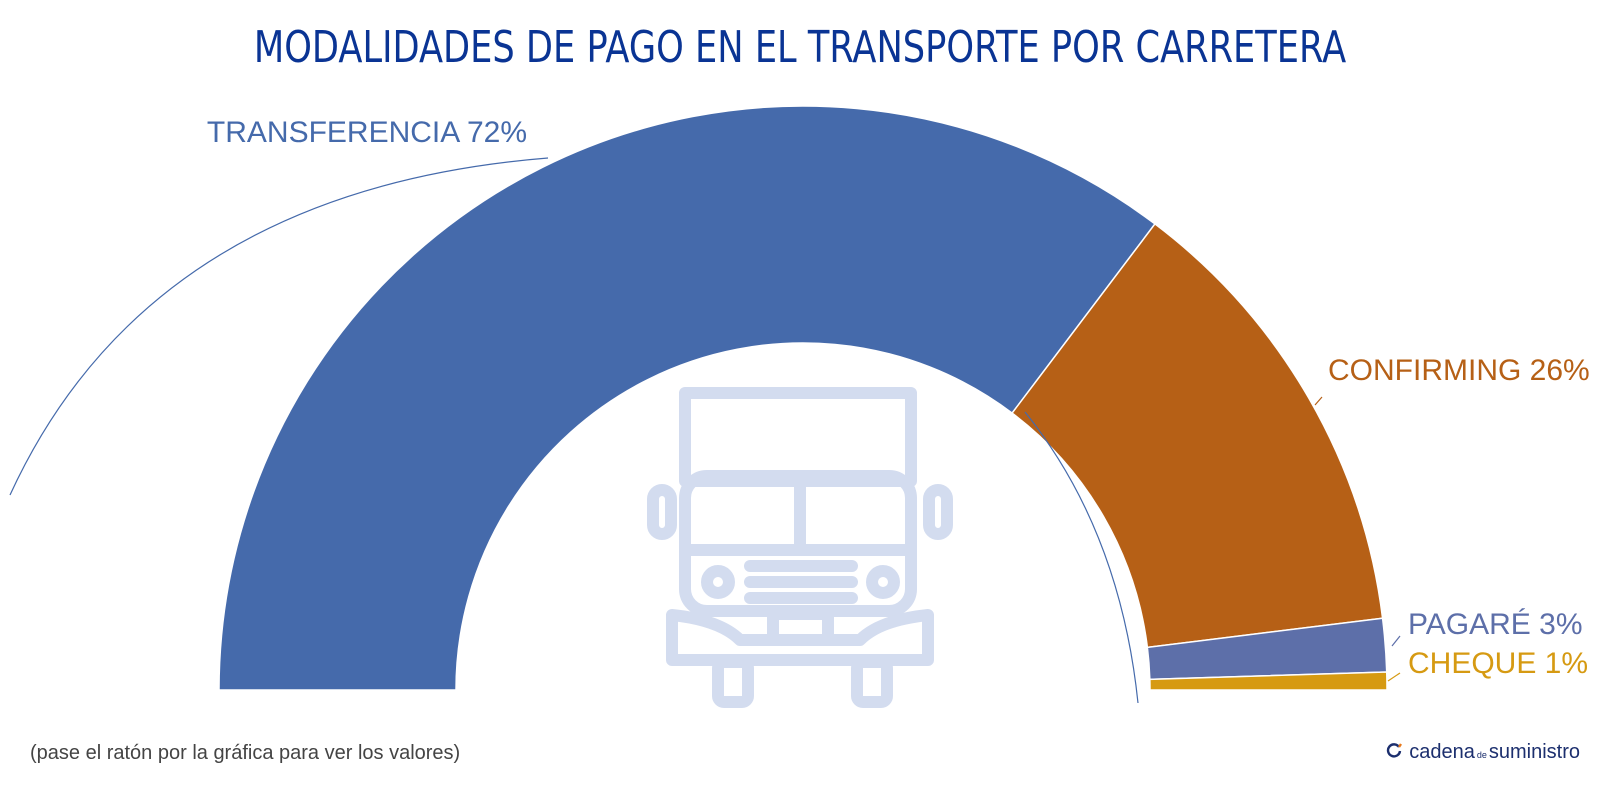 This screenshot has height=800, width=1600. Describe the element at coordinates (1197, 435) in the screenshot. I see `slice-confirming` at that location.